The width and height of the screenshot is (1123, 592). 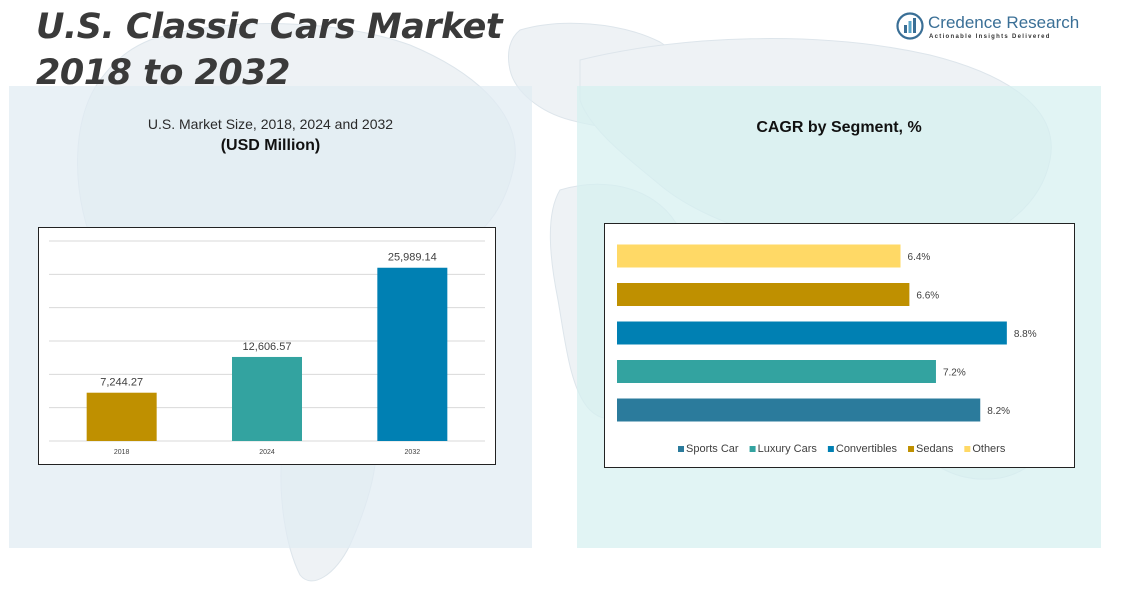 I want to click on x-tick-2032: 2032, so click(x=413, y=452).